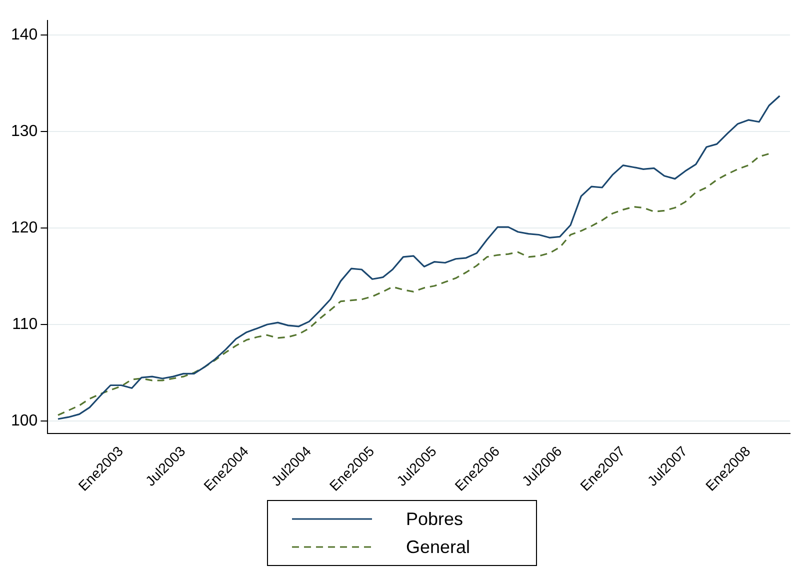 The height and width of the screenshot is (572, 804). I want to click on y-tick-label: 130, so click(24, 131).